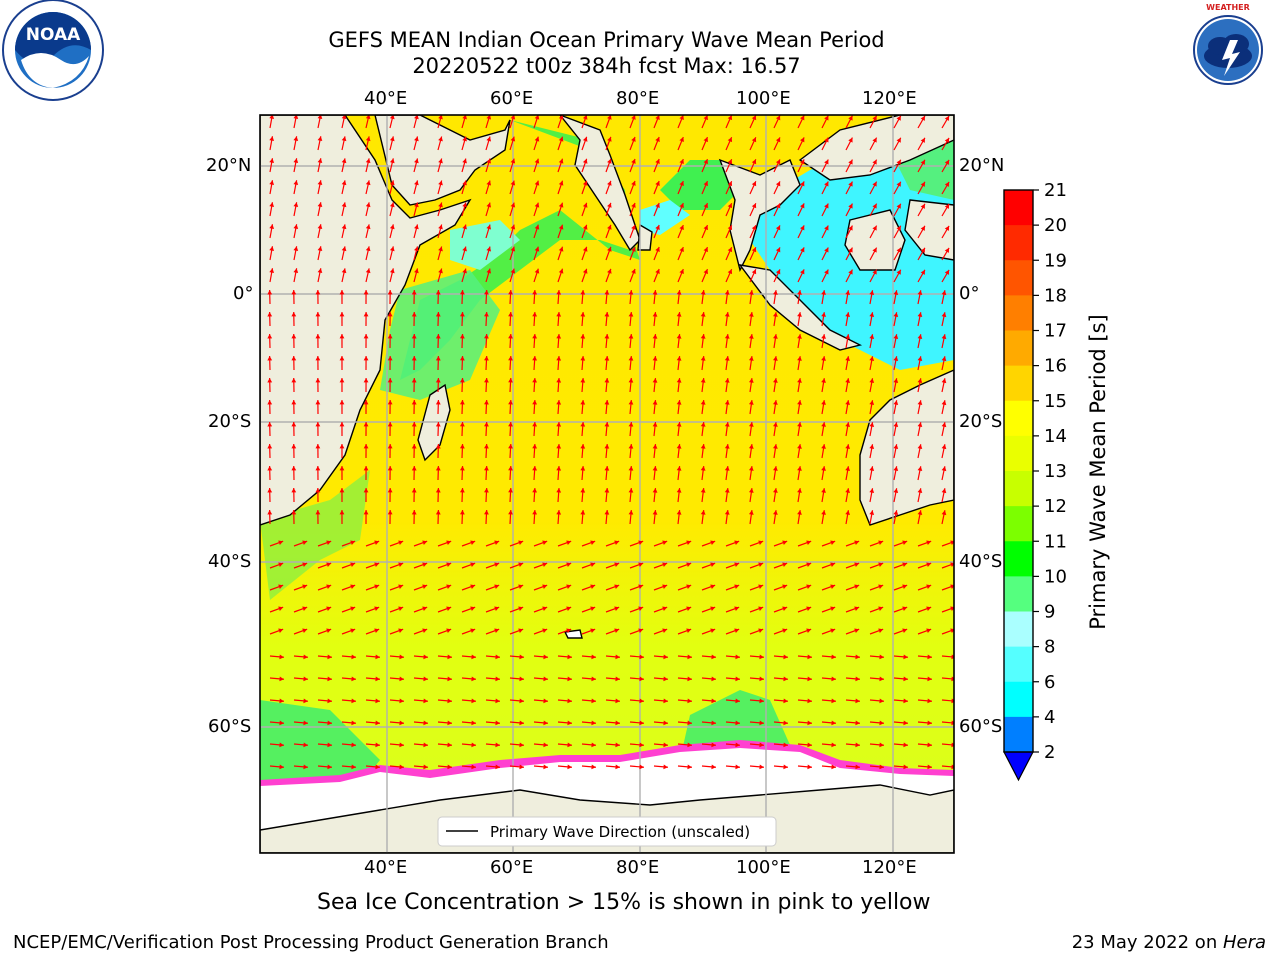  What do you see at coordinates (230, 421) in the screenshot?
I see `lat-tick-left-20s: 20°S` at bounding box center [230, 421].